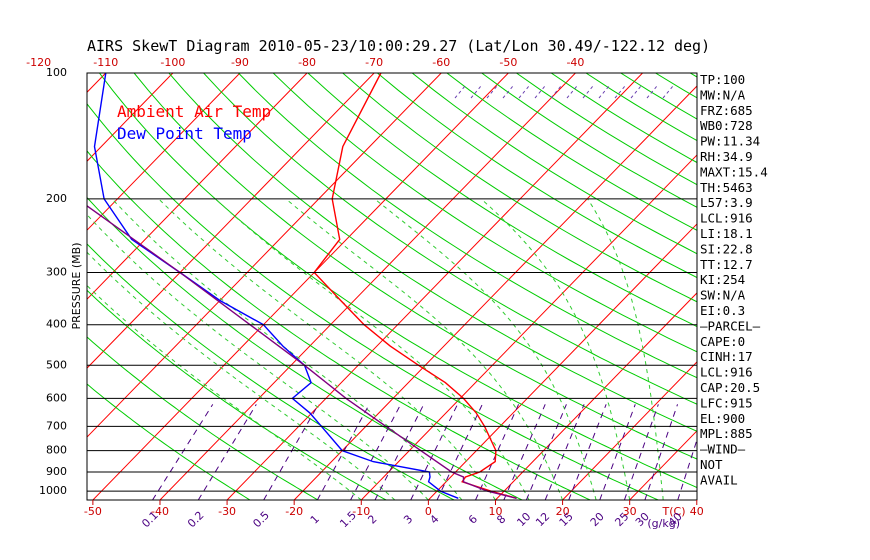  I want to click on index-label: LI:18.1, so click(726, 233).